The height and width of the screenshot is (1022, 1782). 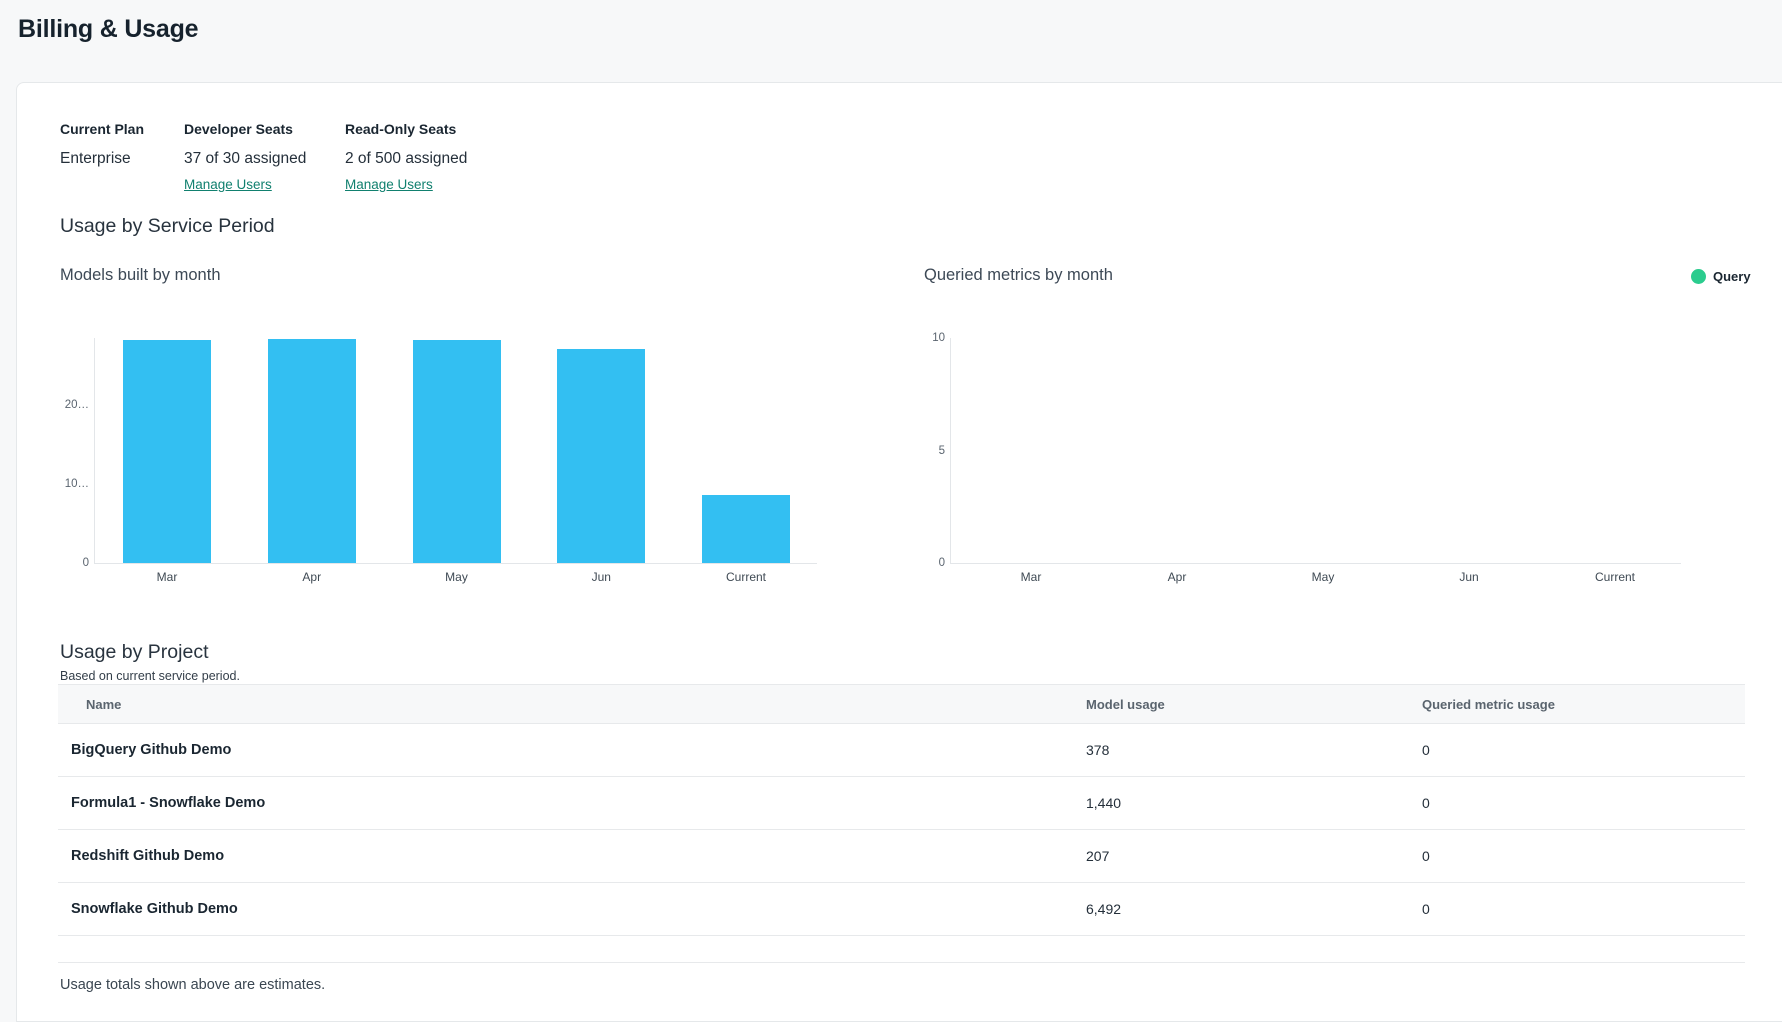 I want to click on page-title: Billing & Usage, so click(x=108, y=29).